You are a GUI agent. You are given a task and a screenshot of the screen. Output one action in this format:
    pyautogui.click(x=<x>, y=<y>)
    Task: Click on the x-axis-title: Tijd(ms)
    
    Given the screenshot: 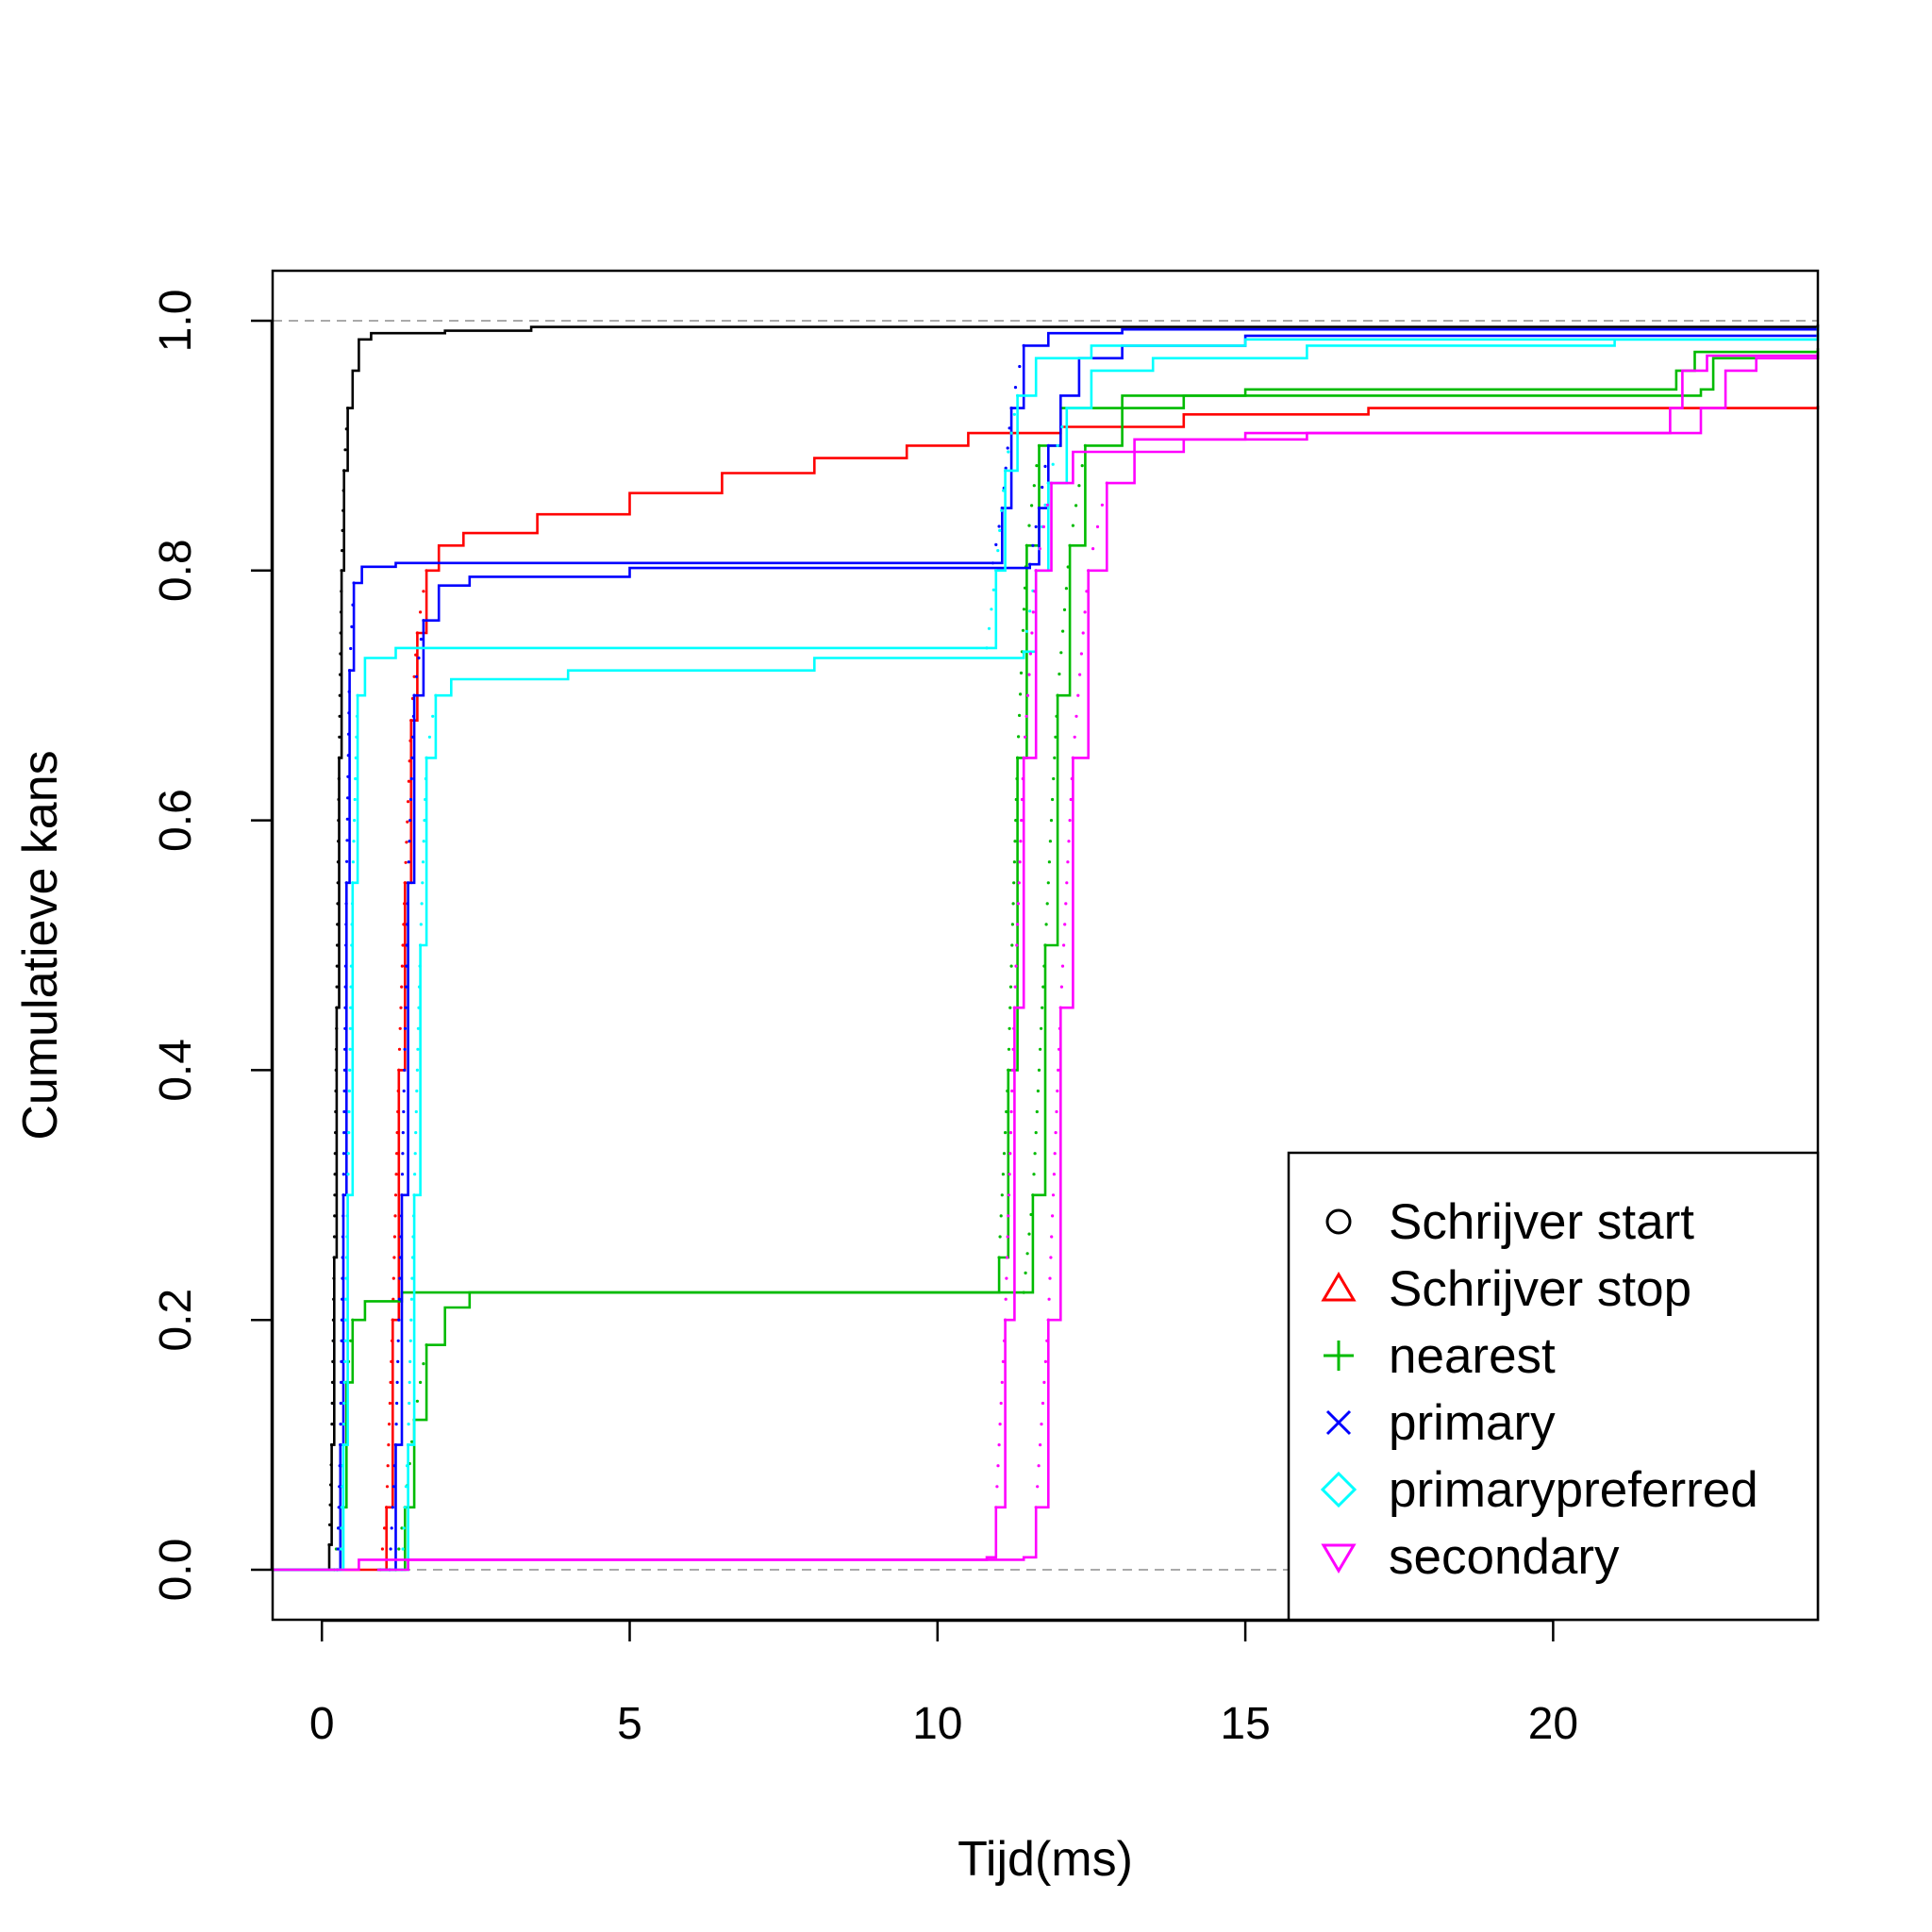 What is the action you would take?
    pyautogui.click(x=1045, y=1860)
    